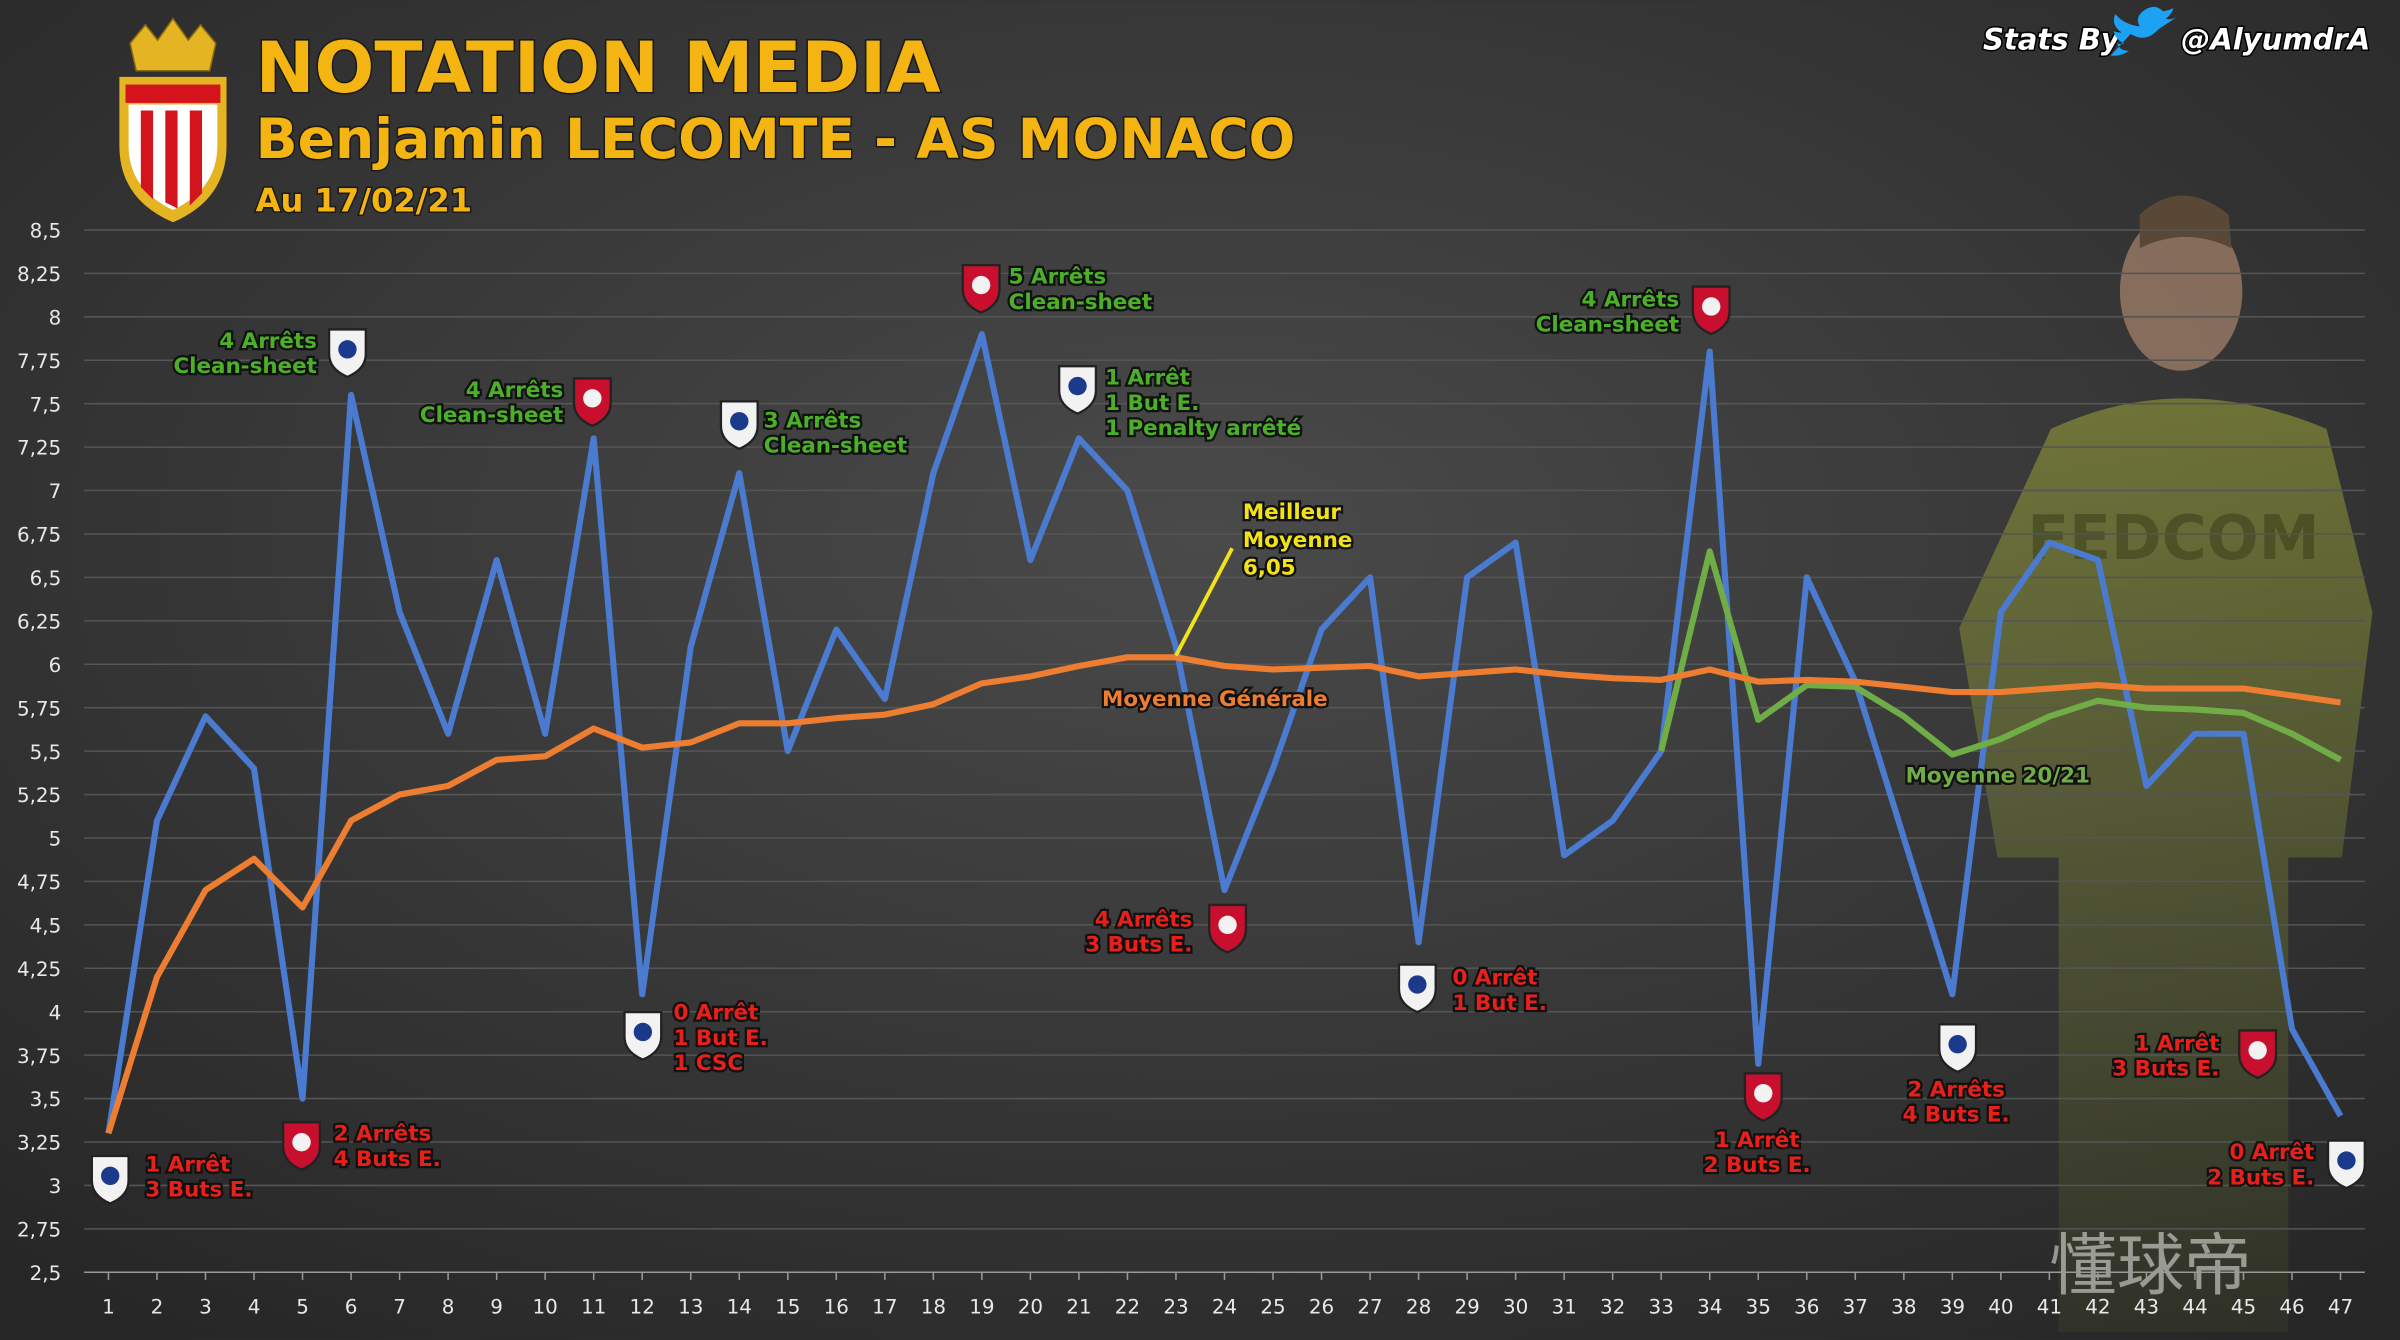  I want to click on annotation-line: 1 CSC, so click(708, 1063).